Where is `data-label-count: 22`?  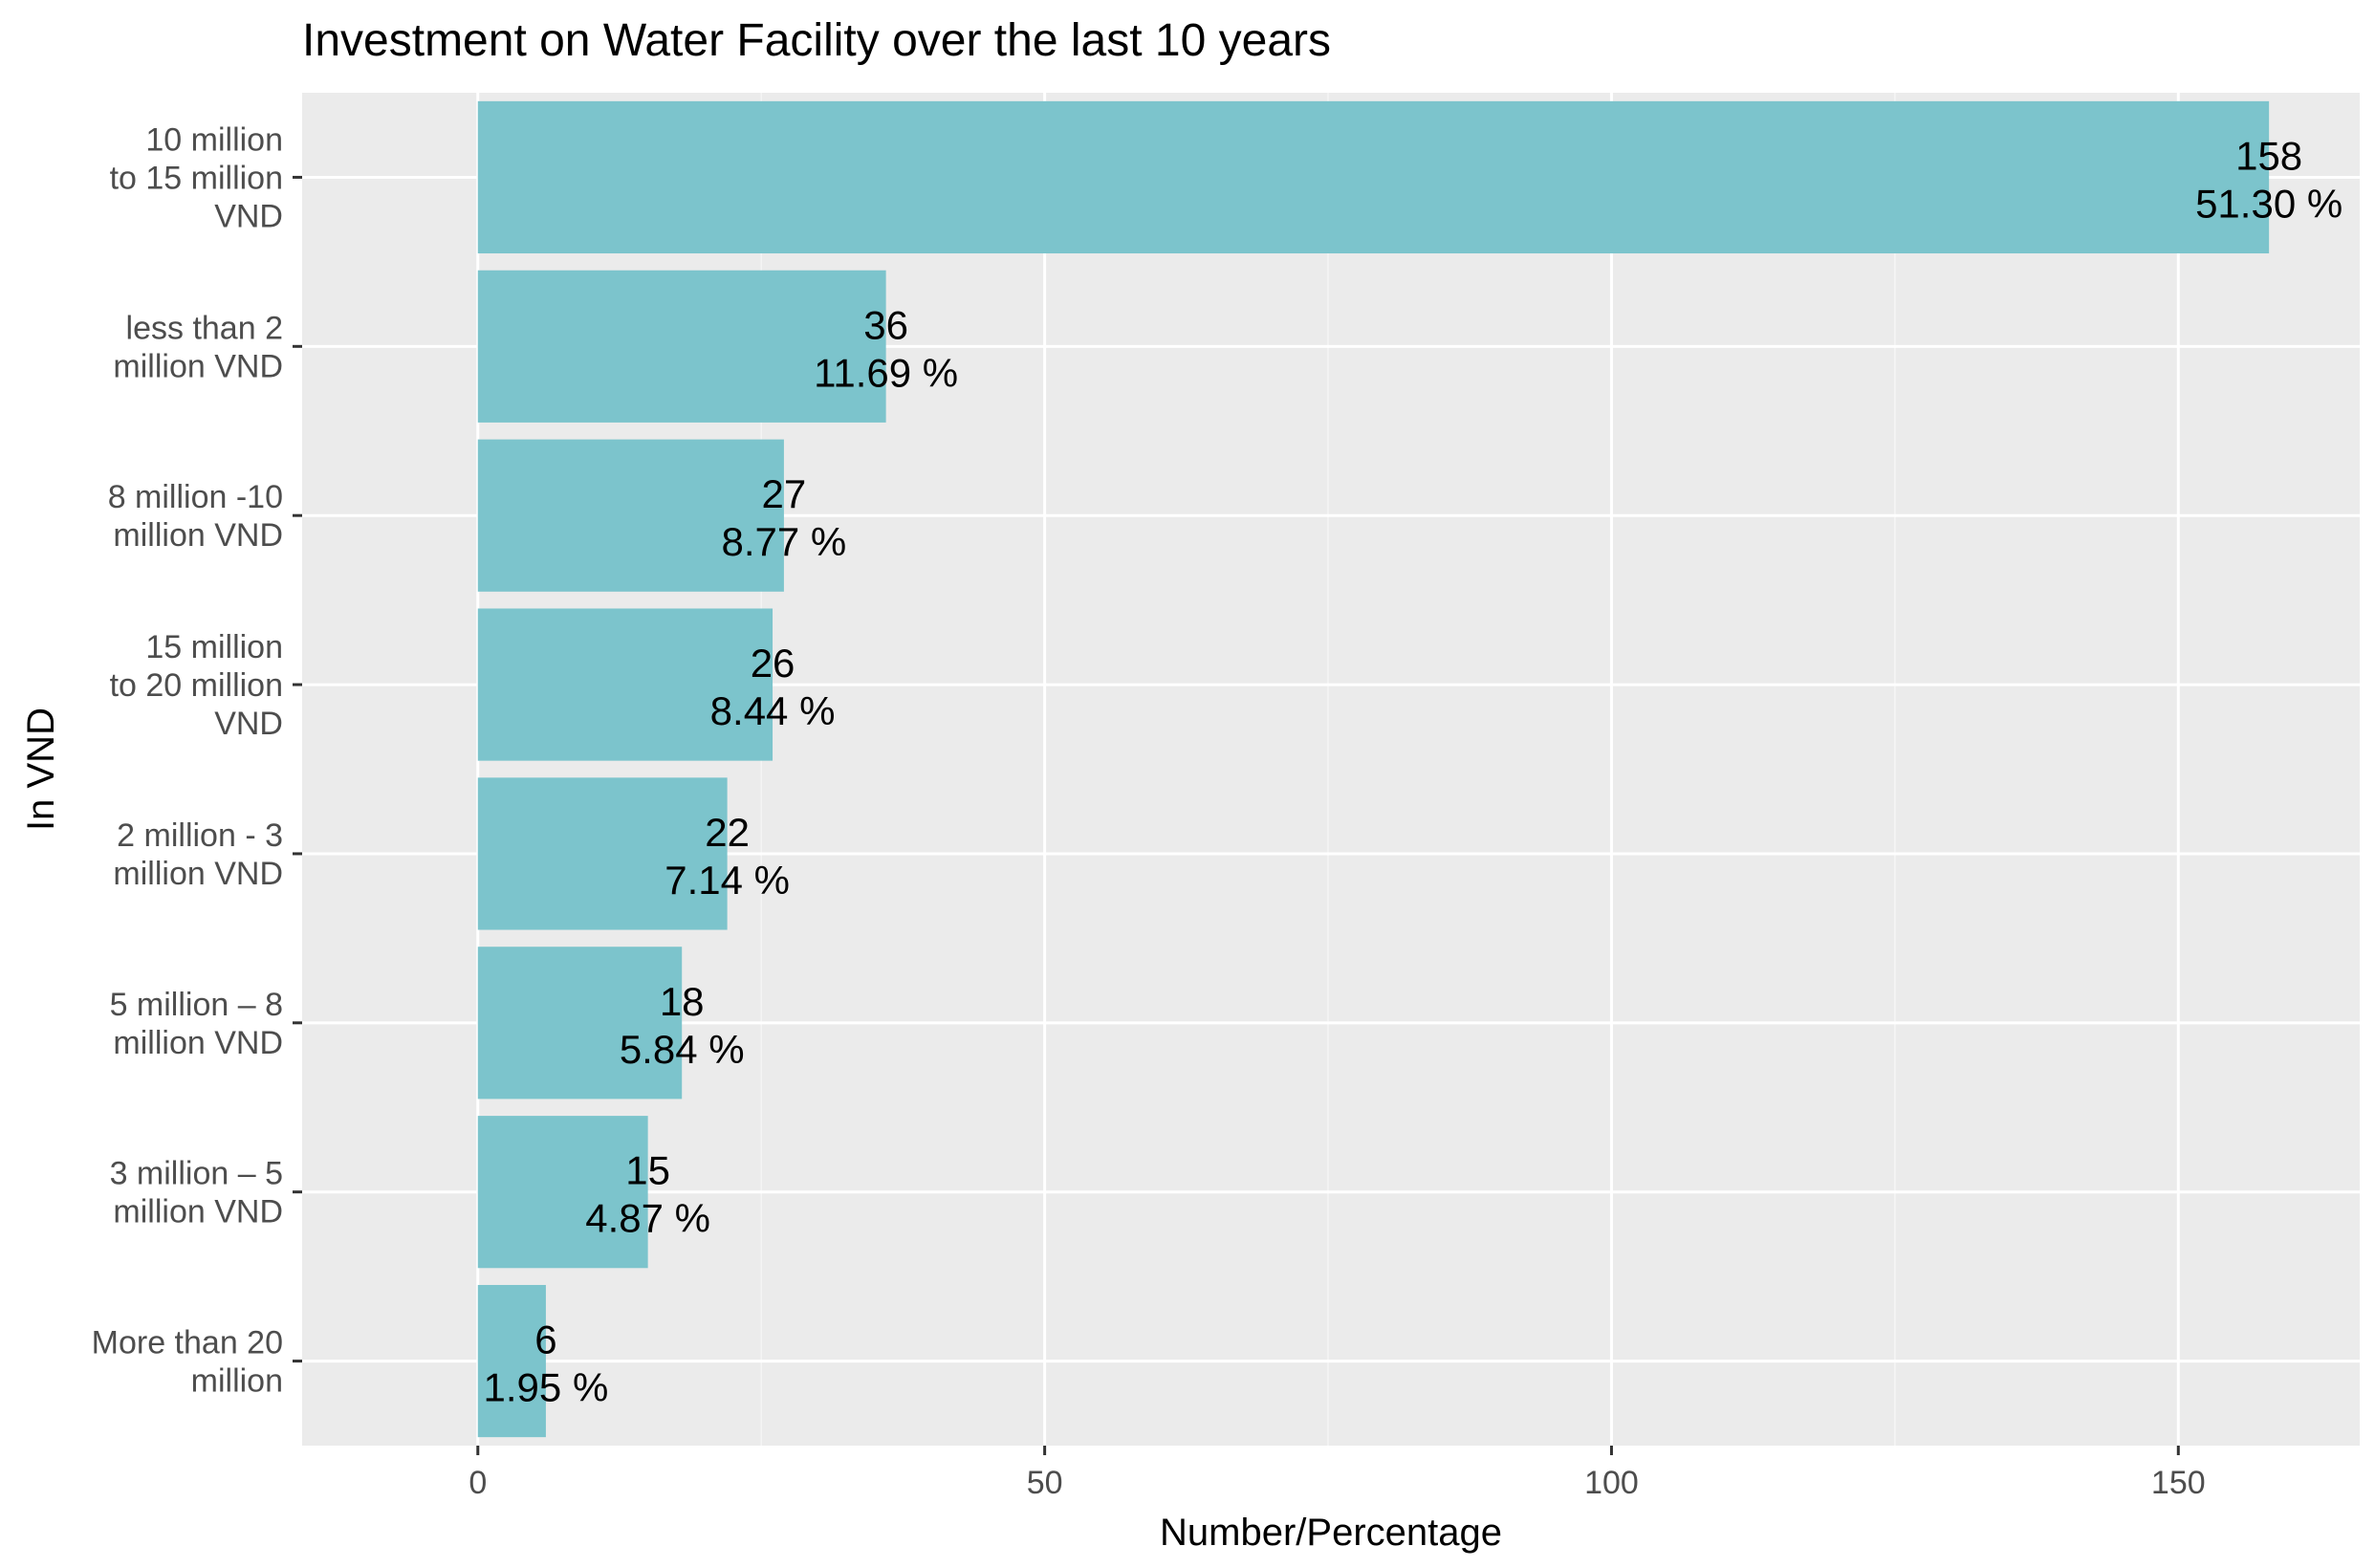
data-label-count: 22 is located at coordinates (727, 832).